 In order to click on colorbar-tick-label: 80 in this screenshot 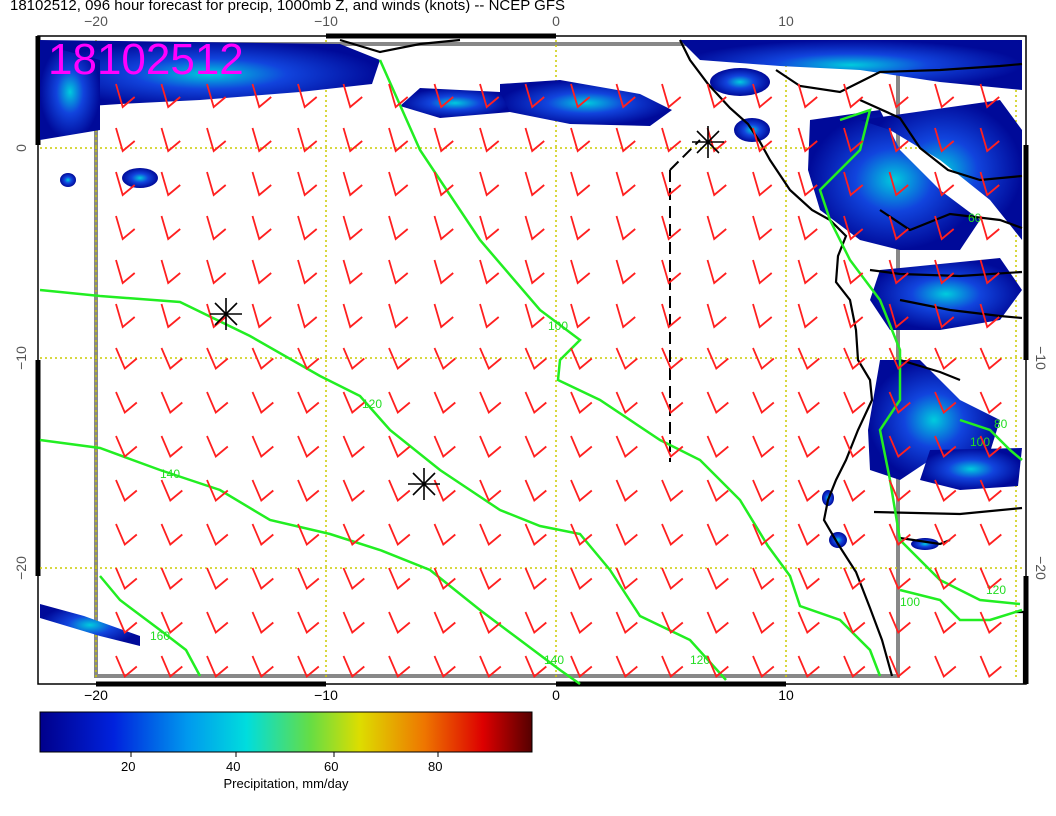, I will do `click(435, 766)`.